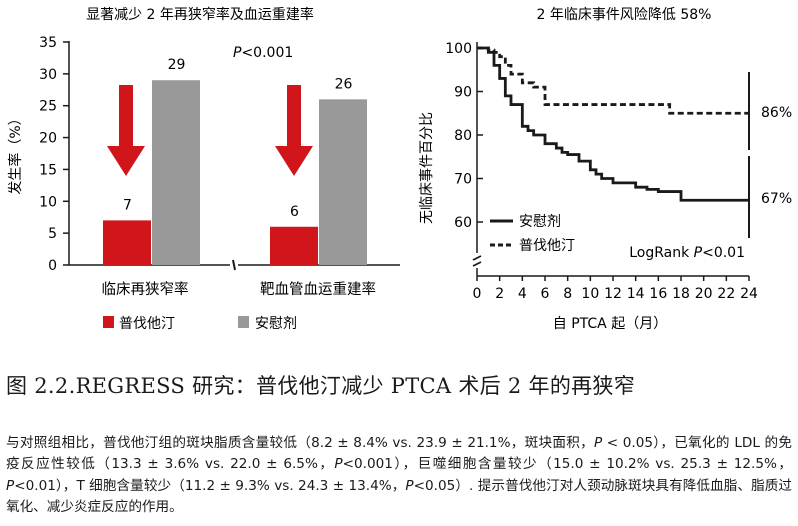  What do you see at coordinates (243, 322) in the screenshot?
I see `legend-swatch-placebo` at bounding box center [243, 322].